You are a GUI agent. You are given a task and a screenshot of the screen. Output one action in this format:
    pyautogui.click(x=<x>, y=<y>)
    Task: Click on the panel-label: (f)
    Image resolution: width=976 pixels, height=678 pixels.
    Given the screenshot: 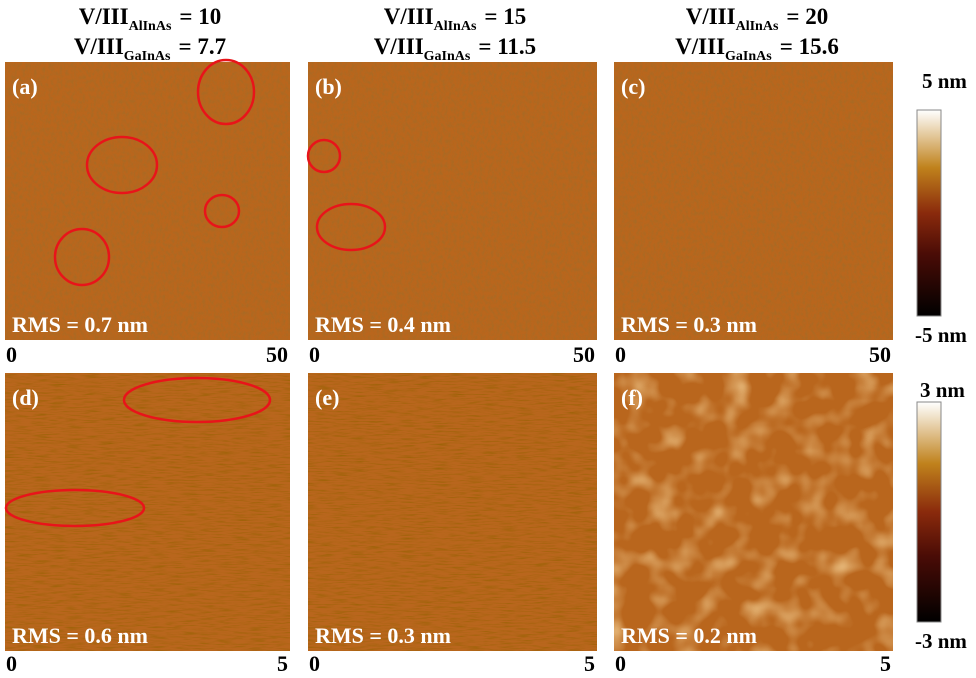 What is the action you would take?
    pyautogui.click(x=632, y=397)
    